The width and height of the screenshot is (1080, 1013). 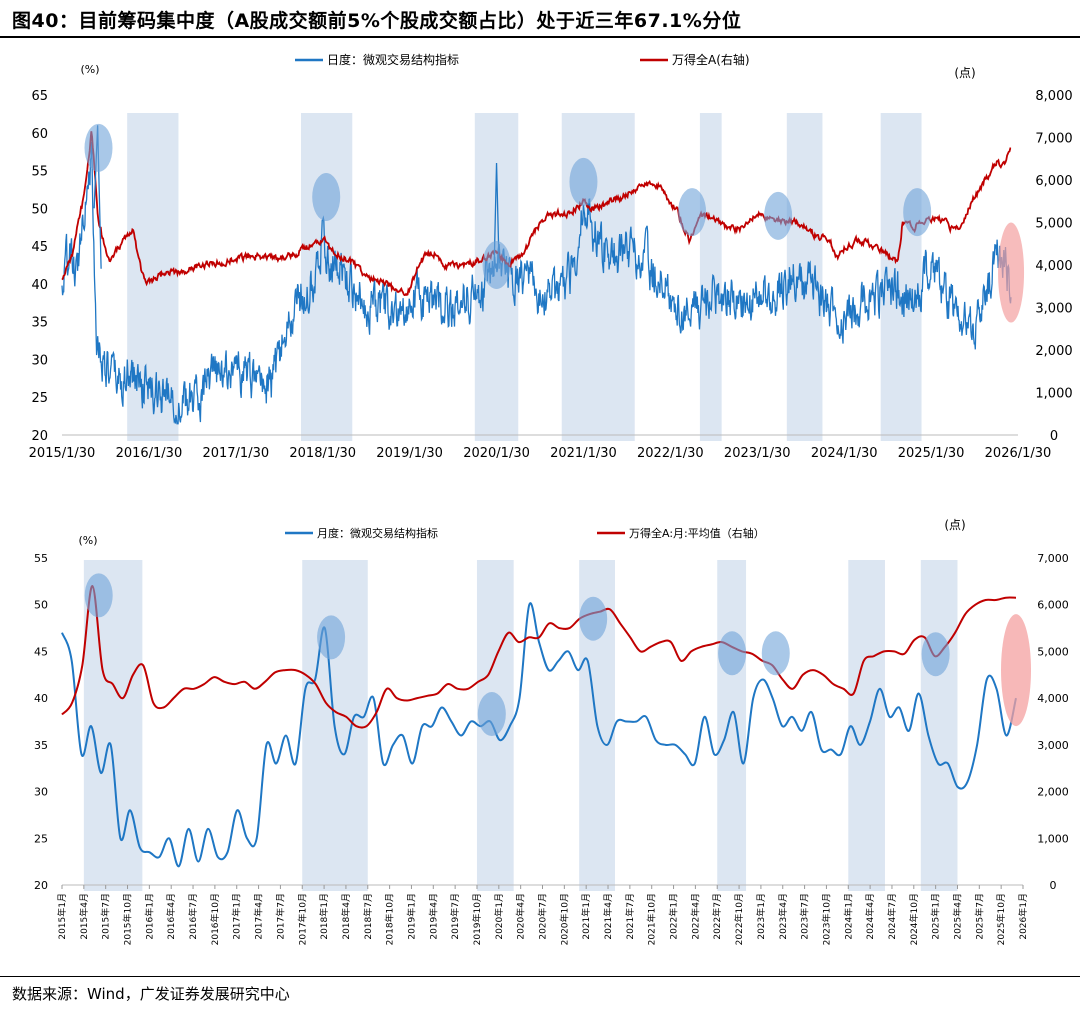 I want to click on x-tick-label: 2018年4月, so click(x=346, y=916).